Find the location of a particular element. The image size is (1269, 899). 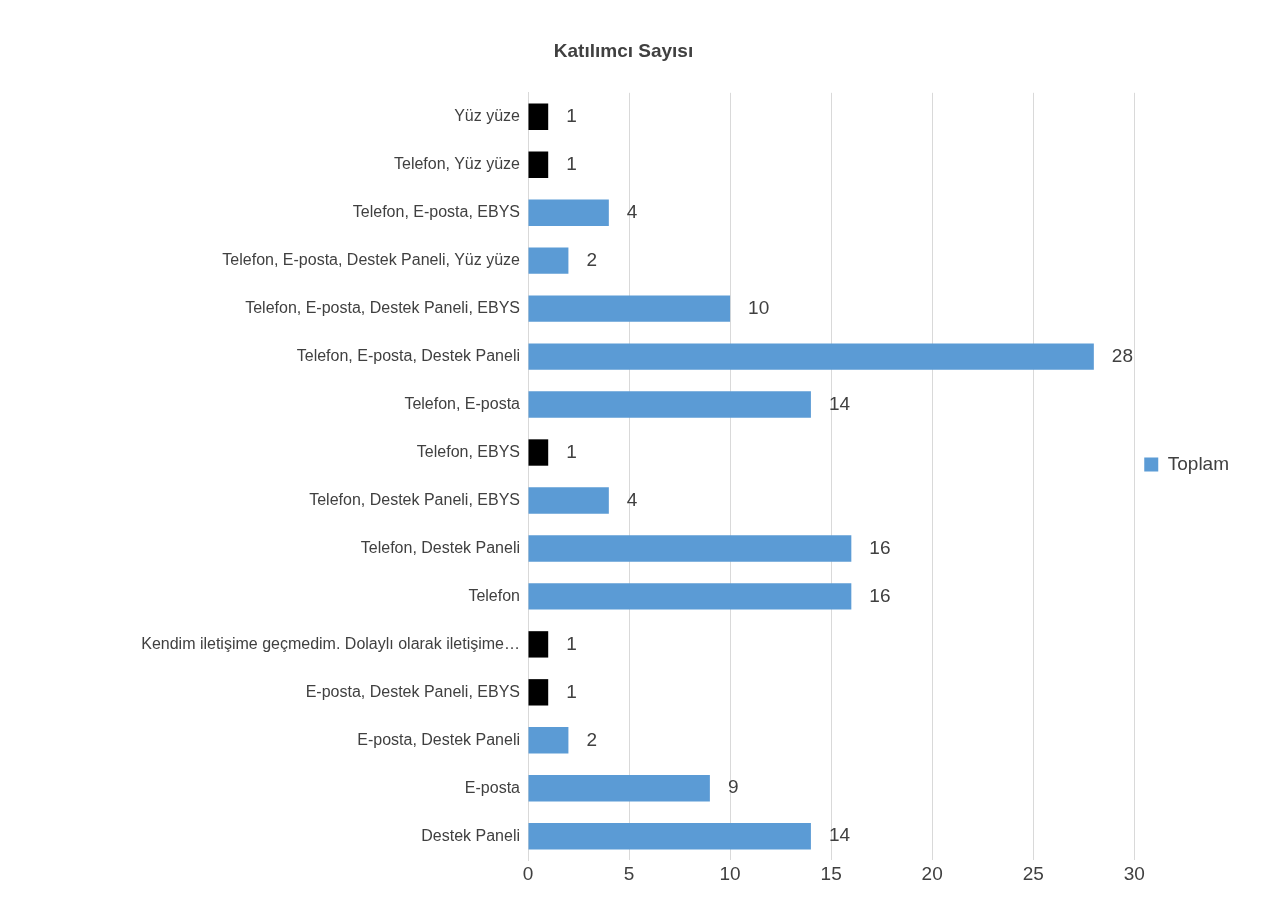

x-tick-label: 5 is located at coordinates (629, 873).